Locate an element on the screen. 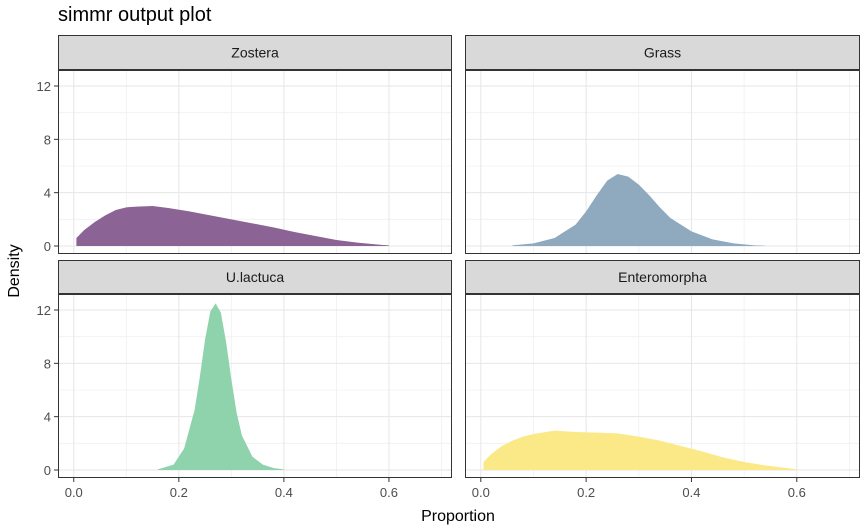 Image resolution: width=867 pixels, height=529 pixels. facet-strip-label: Zostera is located at coordinates (255, 53).